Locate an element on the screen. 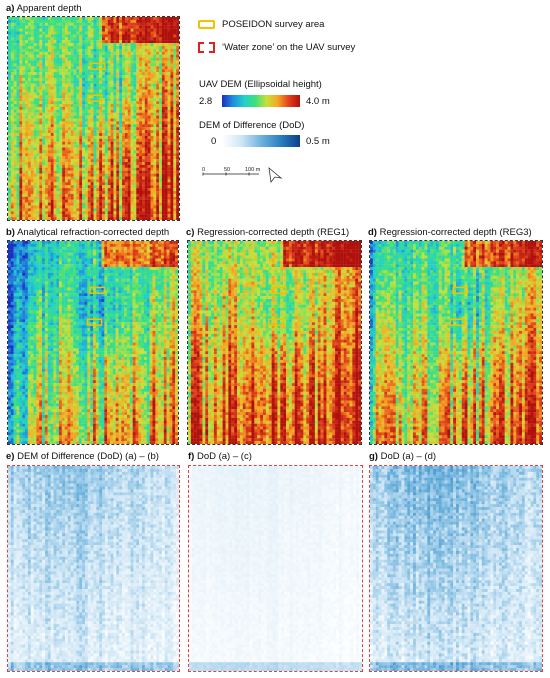 Image resolution: width=550 pixels, height=678 pixels. panel-f-label: f) DoD (a) – (c) is located at coordinates (220, 456).